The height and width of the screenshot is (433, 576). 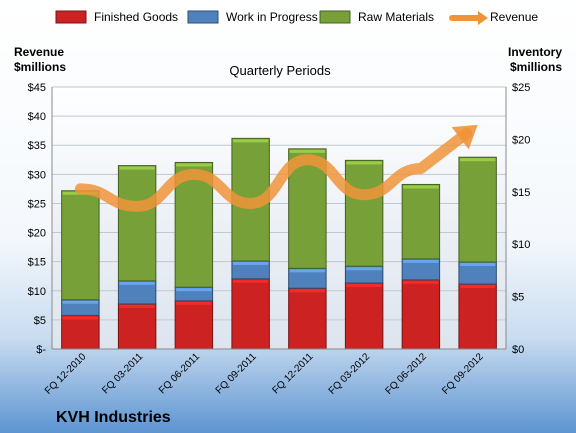 What do you see at coordinates (37, 117) in the screenshot?
I see `left-tick-label: $40` at bounding box center [37, 117].